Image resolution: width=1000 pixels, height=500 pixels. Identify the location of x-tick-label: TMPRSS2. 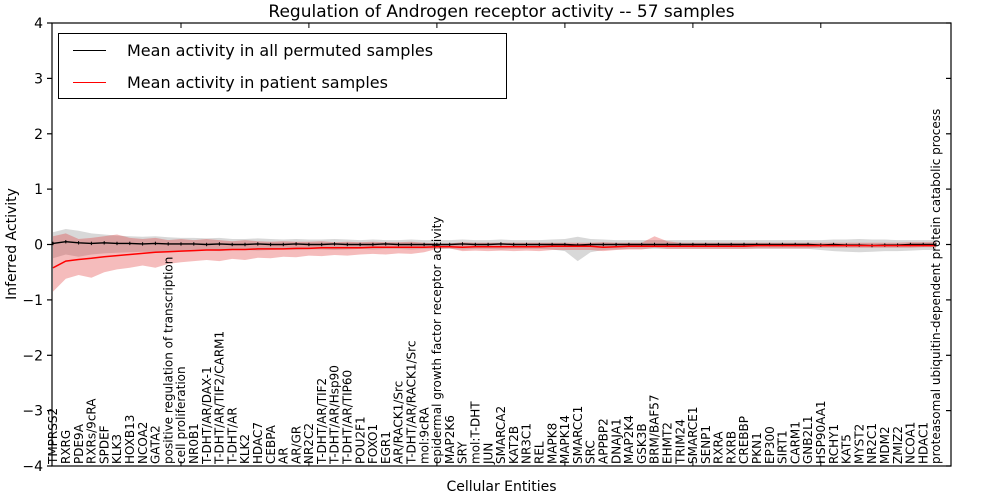
(53, 436).